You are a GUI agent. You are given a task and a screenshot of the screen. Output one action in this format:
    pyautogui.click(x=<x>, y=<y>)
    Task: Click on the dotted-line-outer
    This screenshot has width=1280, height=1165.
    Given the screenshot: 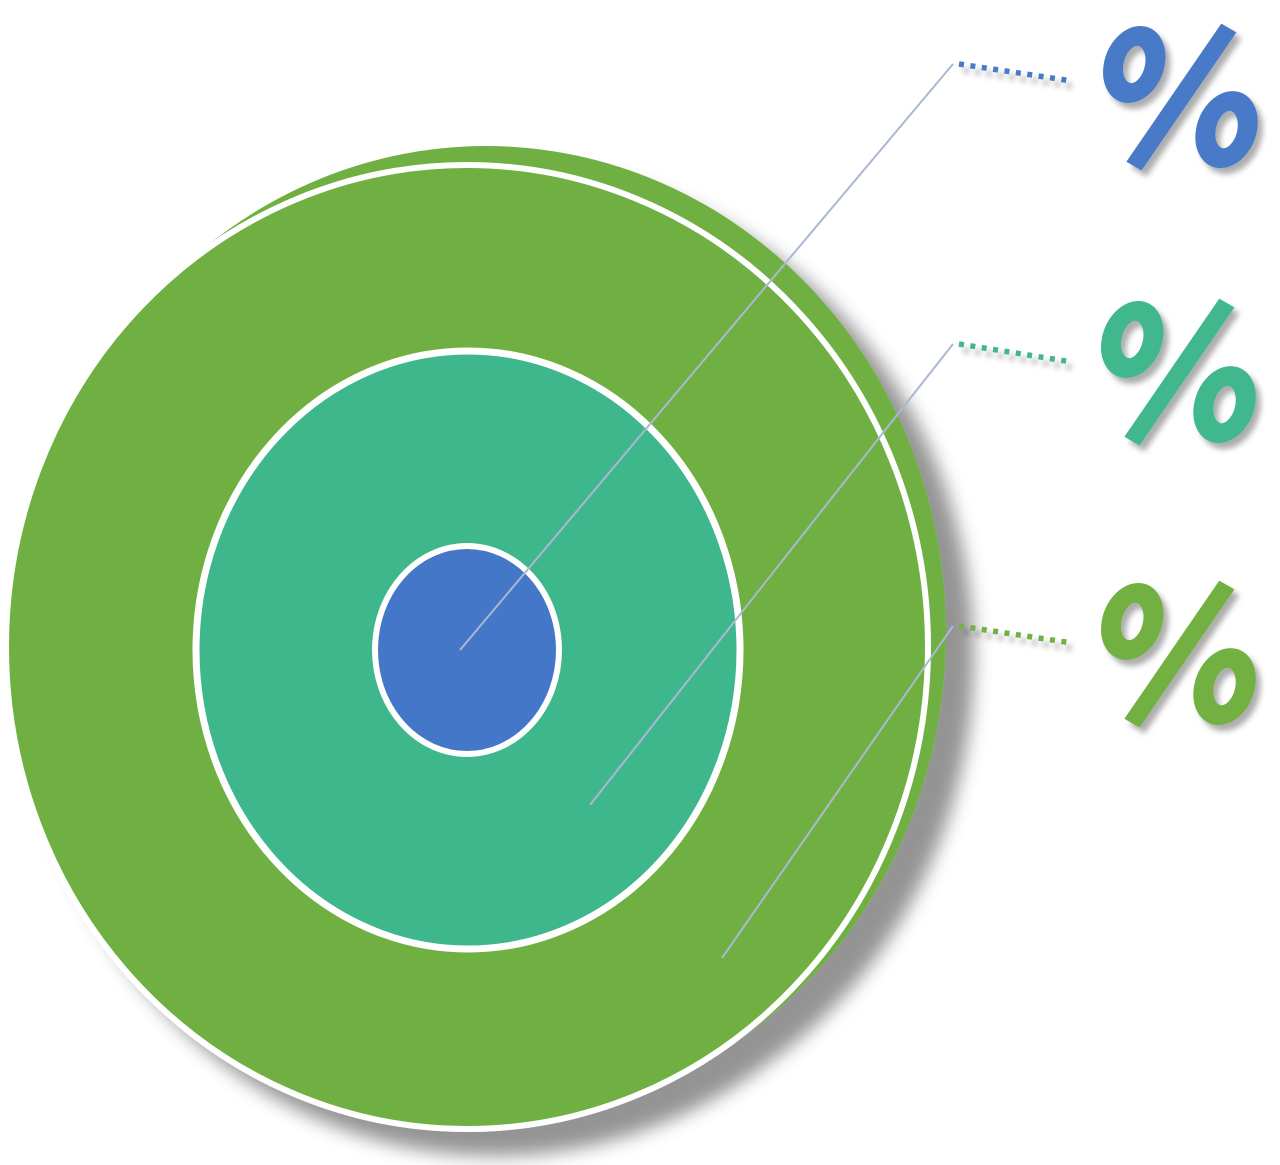 What is the action you would take?
    pyautogui.click(x=1015, y=634)
    